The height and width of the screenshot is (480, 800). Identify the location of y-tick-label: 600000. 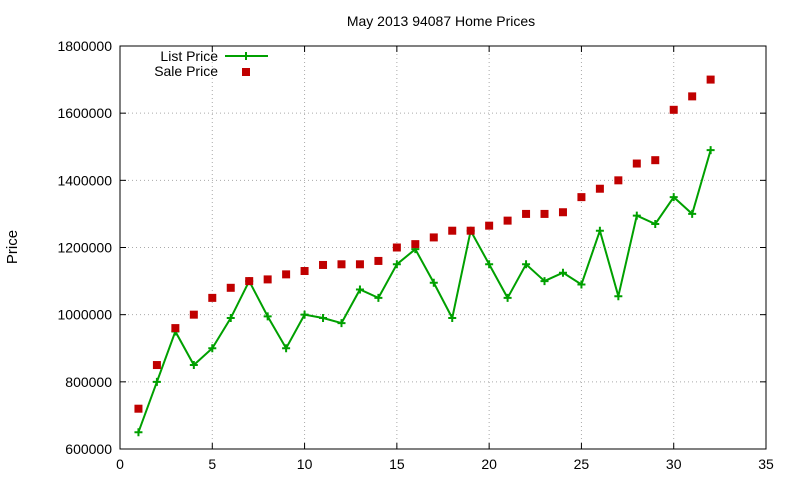
(88, 449).